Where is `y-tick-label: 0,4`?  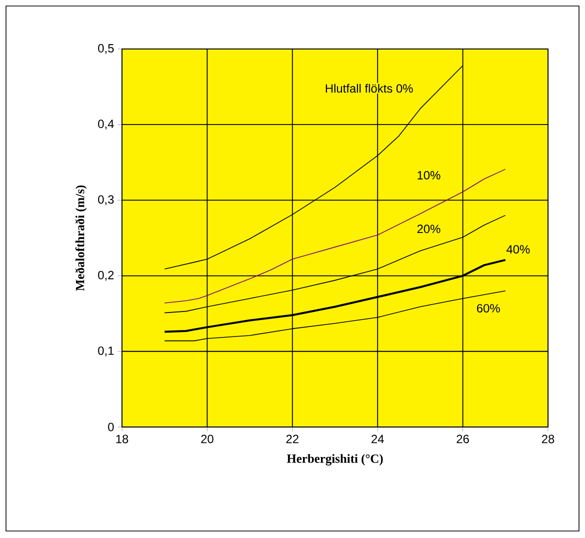
y-tick-label: 0,4 is located at coordinates (106, 125).